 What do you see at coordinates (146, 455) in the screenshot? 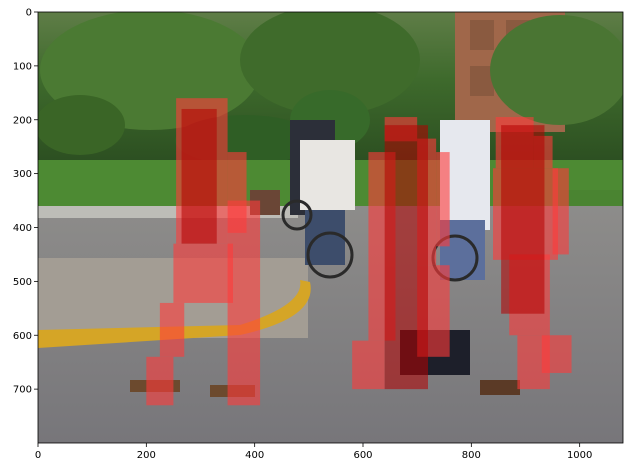
I see `x-tick-label: 200` at bounding box center [146, 455].